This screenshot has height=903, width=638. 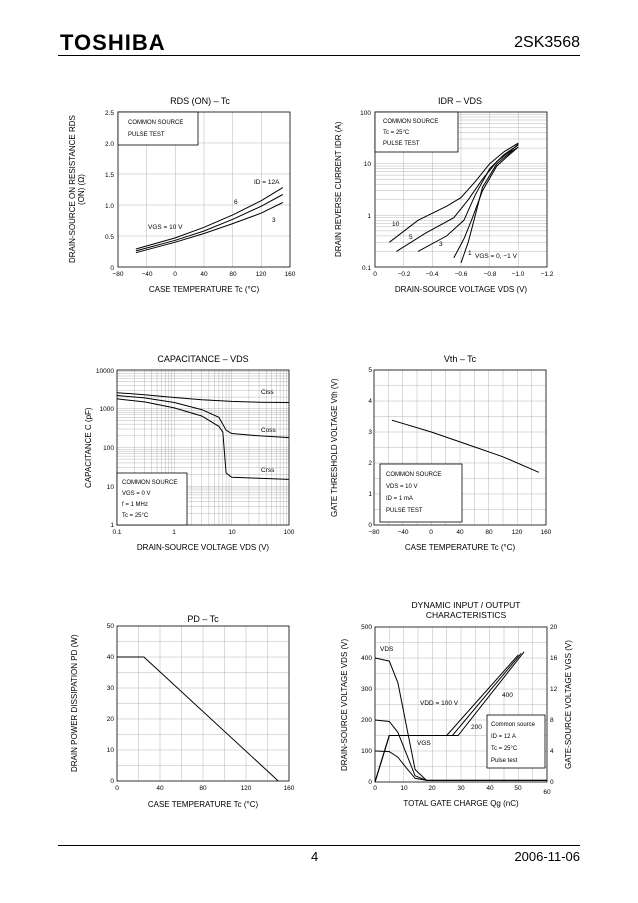 What do you see at coordinates (111, 487) in the screenshot?
I see `cap-ytick: 10` at bounding box center [111, 487].